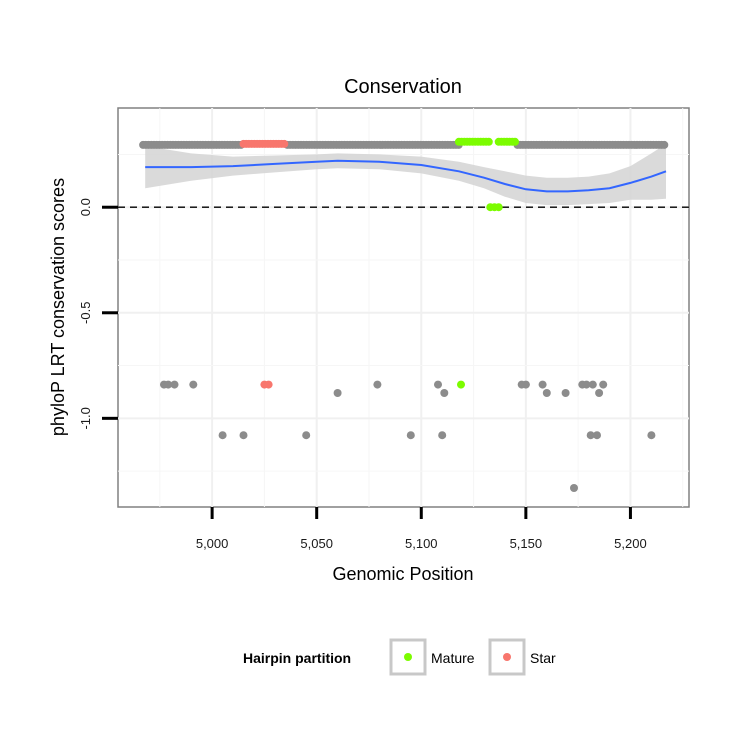 This screenshot has height=750, width=750. Describe the element at coordinates (421, 543) in the screenshot. I see `x-tick-label: 5,100` at that location.